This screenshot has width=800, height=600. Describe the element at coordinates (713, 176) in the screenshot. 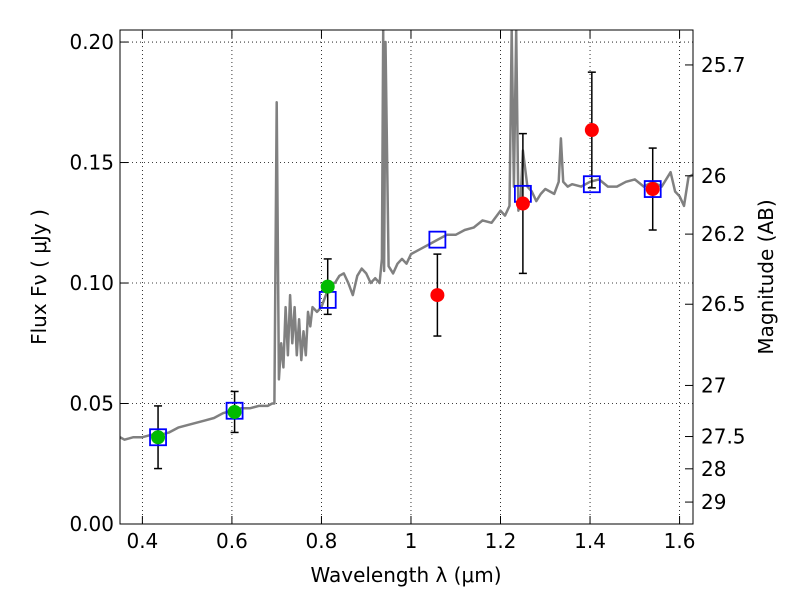

I see `right-tick-label: 26` at that location.